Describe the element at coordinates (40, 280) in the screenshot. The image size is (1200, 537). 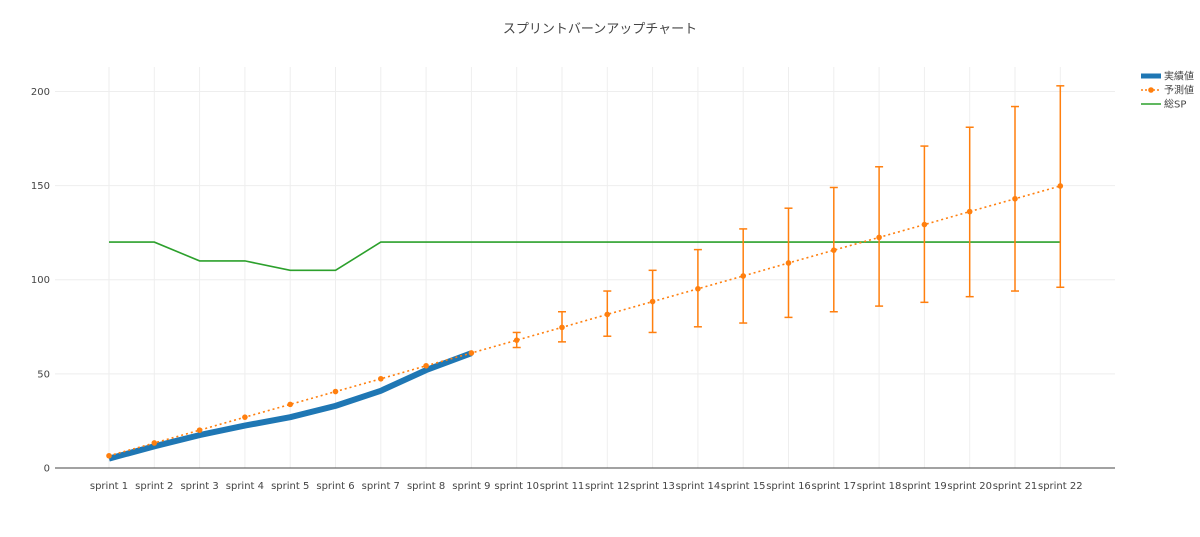
I see `y-tick-label: 100` at that location.